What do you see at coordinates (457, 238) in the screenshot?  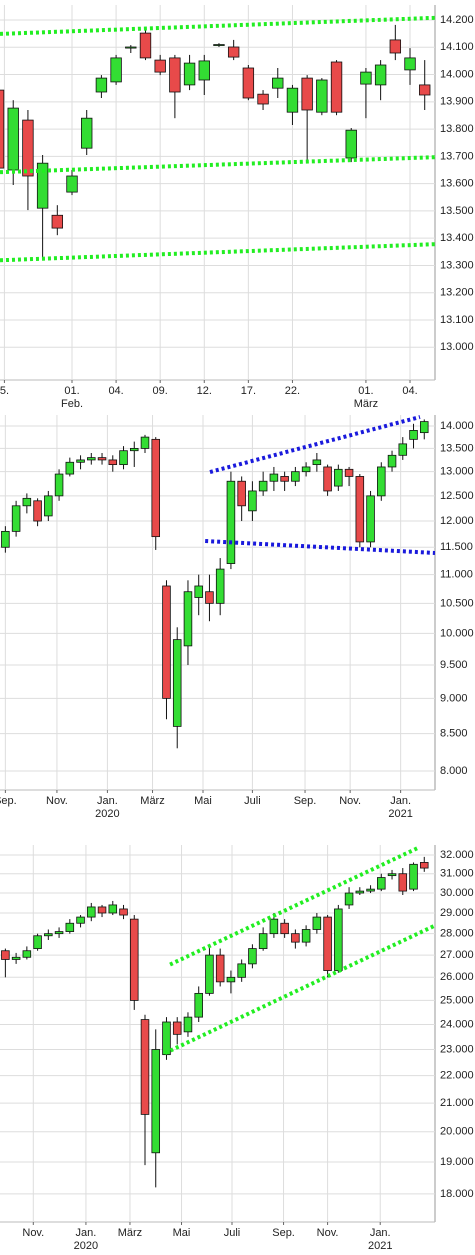 I see `y-tick-label: 13.400` at bounding box center [457, 238].